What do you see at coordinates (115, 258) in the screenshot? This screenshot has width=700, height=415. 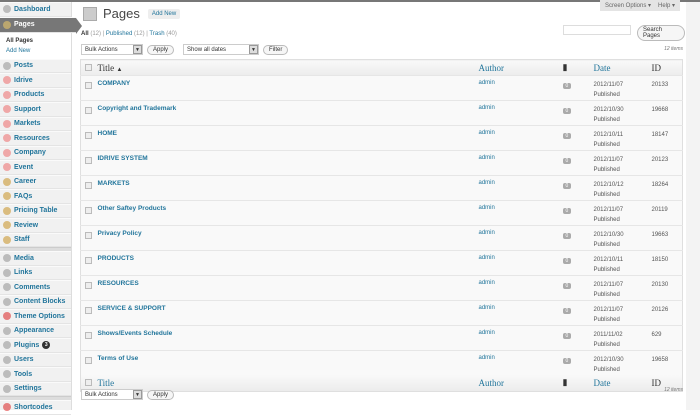 I see `page-title-link: PRODUCTS` at bounding box center [115, 258].